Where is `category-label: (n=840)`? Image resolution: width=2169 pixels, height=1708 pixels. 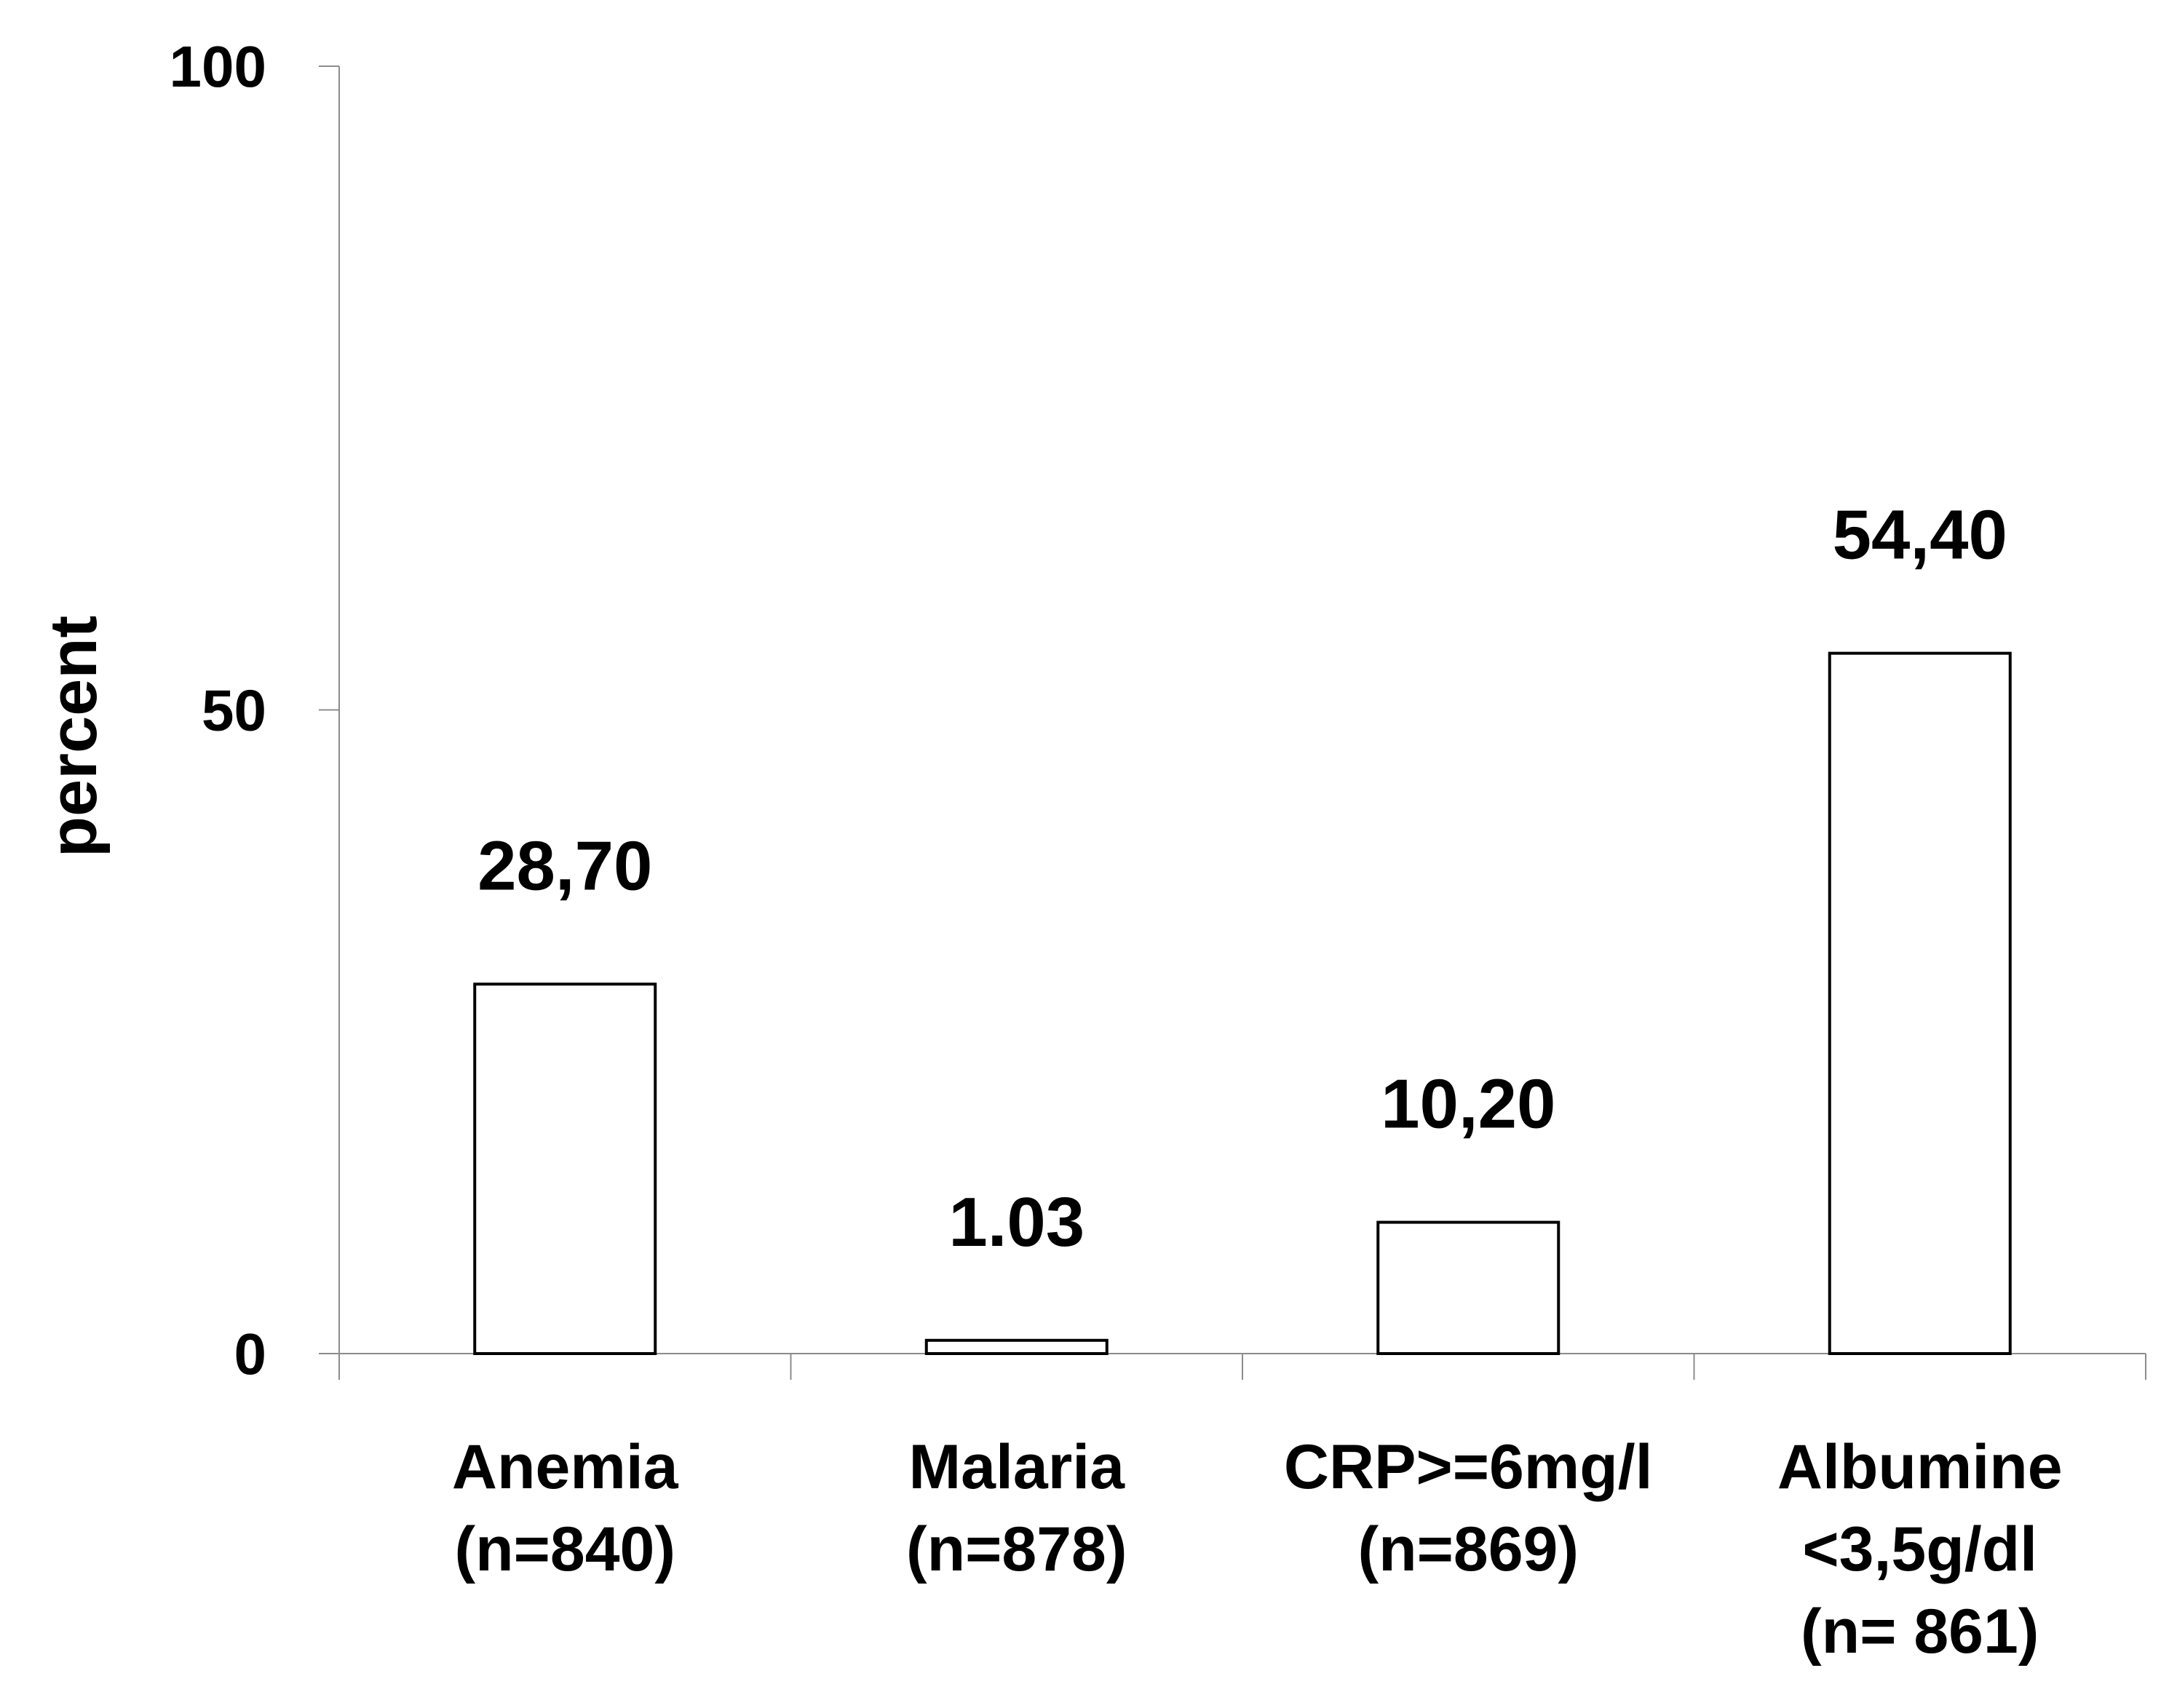 category-label: (n=840) is located at coordinates (564, 1549).